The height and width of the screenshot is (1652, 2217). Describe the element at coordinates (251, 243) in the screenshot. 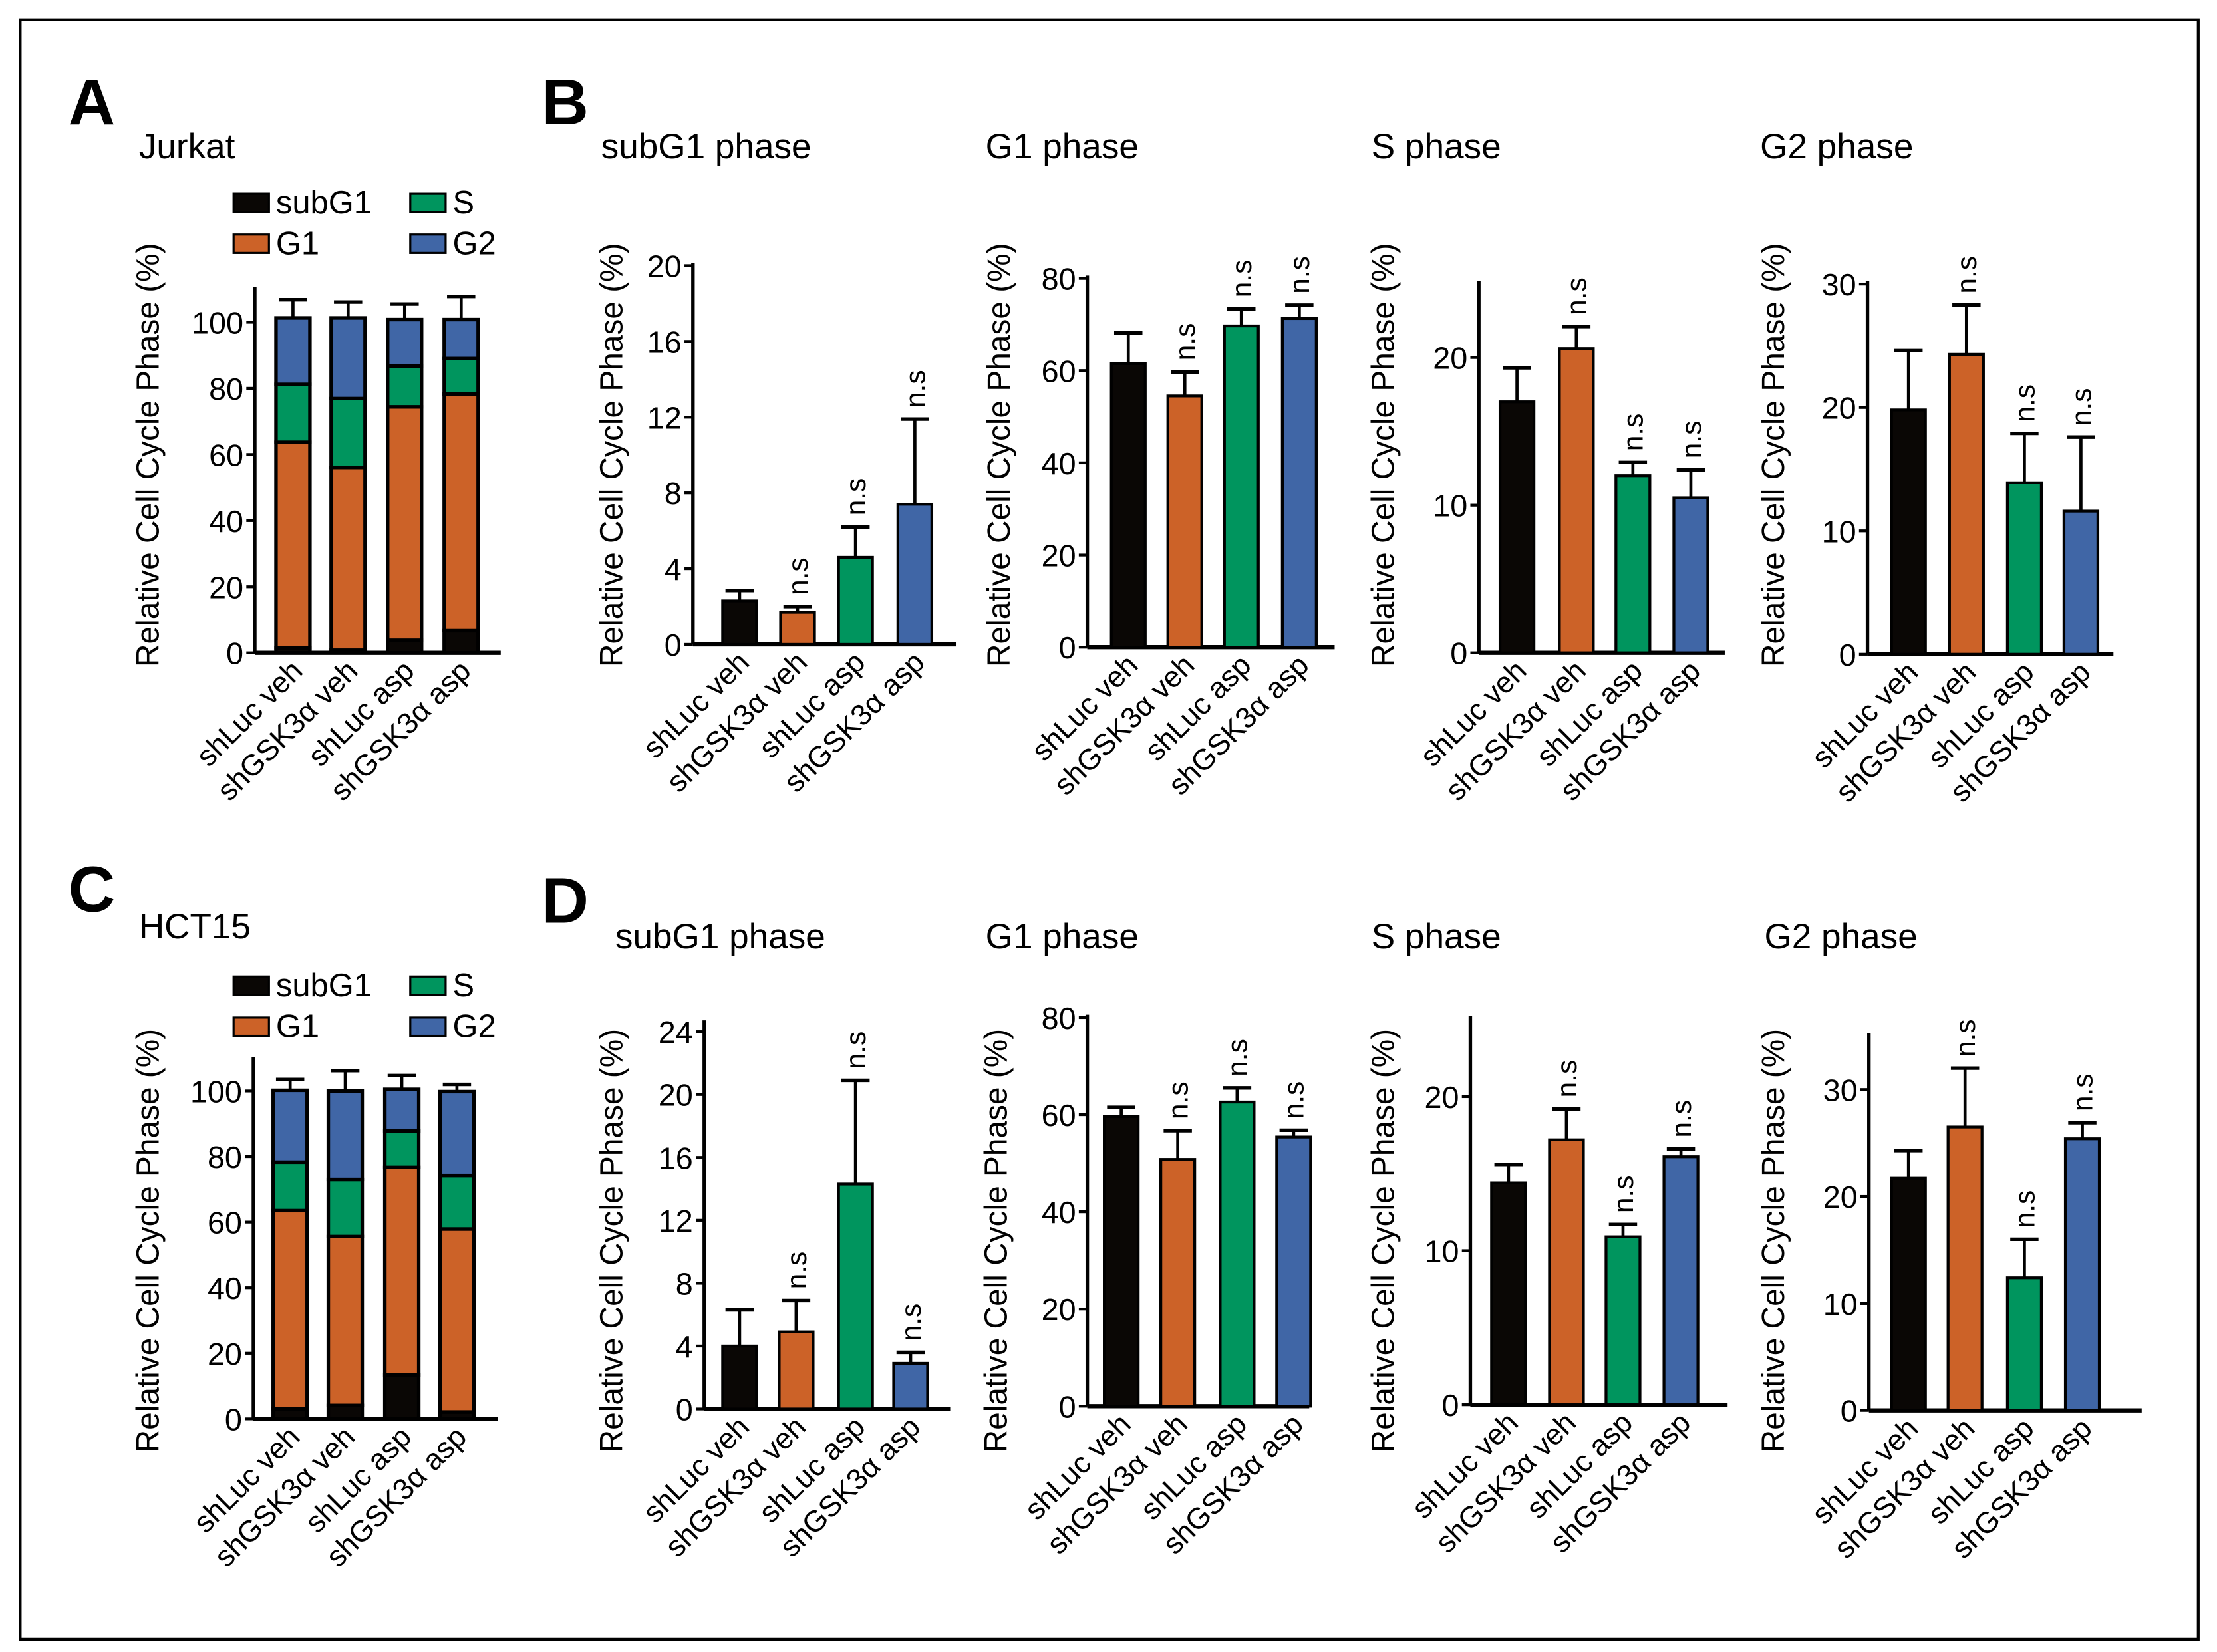

I see `legend-swatch-g1` at that location.